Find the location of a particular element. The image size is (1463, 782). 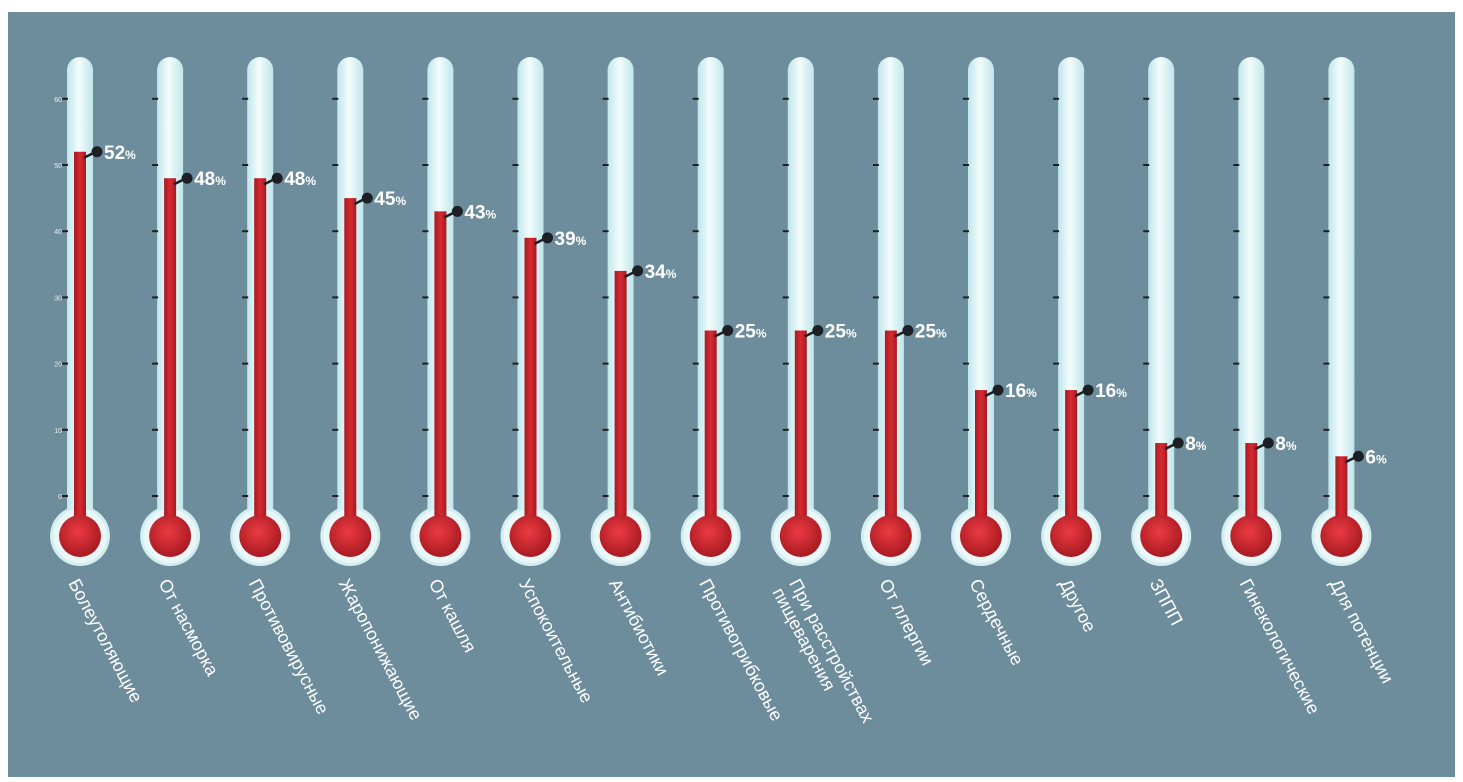

y-tick-label: 60 is located at coordinates (58, 100).